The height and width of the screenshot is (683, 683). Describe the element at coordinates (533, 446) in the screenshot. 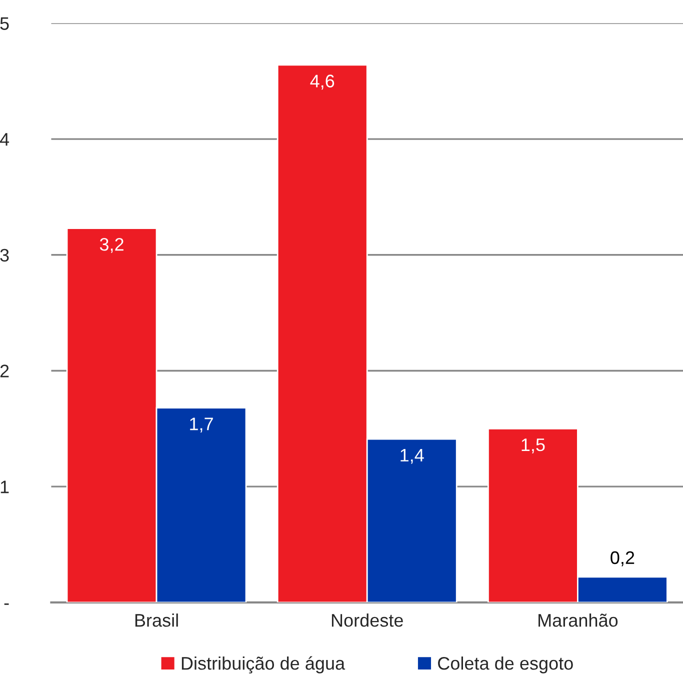

I see `data-label: 1,5` at that location.